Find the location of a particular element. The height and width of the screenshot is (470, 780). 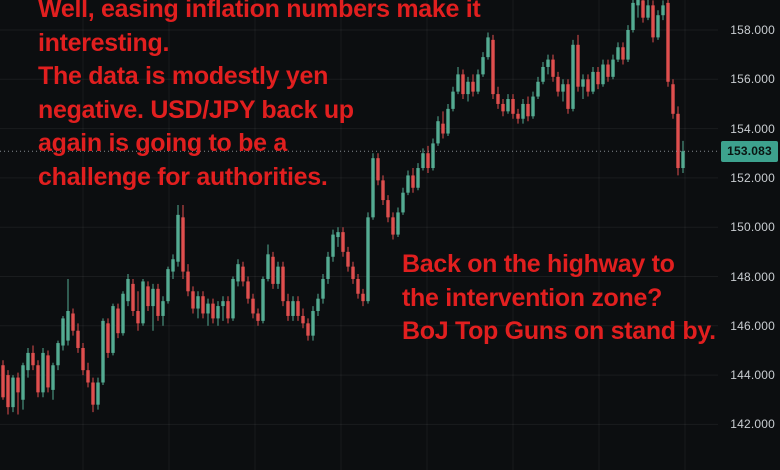

price-axis-label: 154.000 is located at coordinates (752, 128).